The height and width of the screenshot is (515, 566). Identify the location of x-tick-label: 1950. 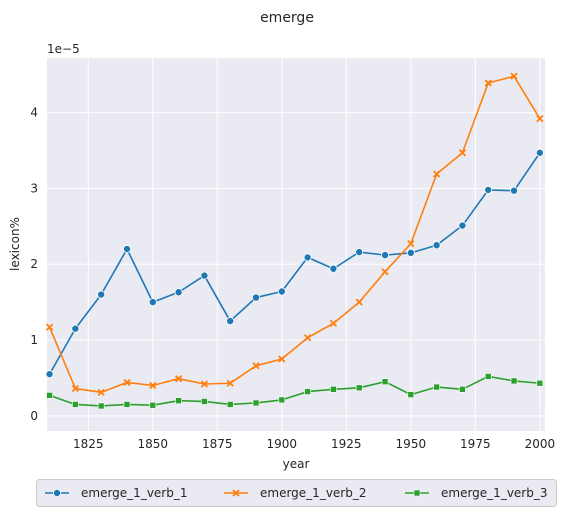
(411, 444).